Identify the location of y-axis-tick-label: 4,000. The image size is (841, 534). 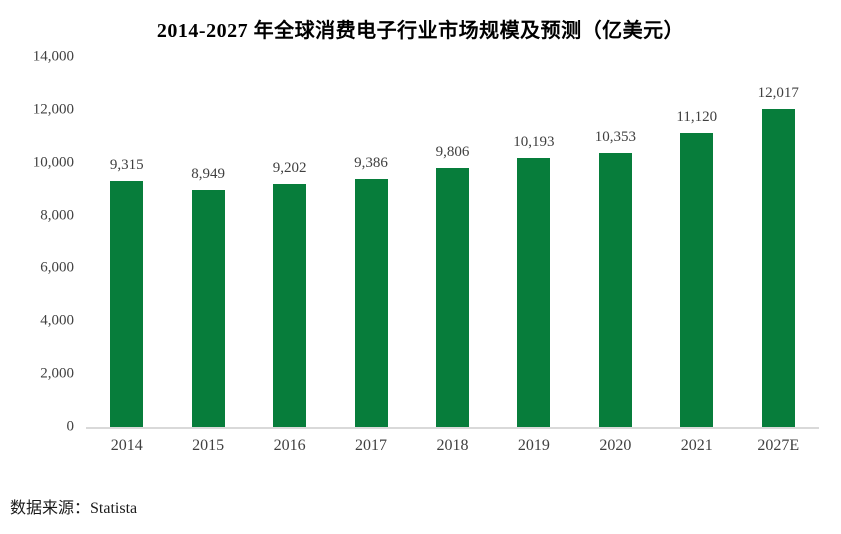
(57, 320).